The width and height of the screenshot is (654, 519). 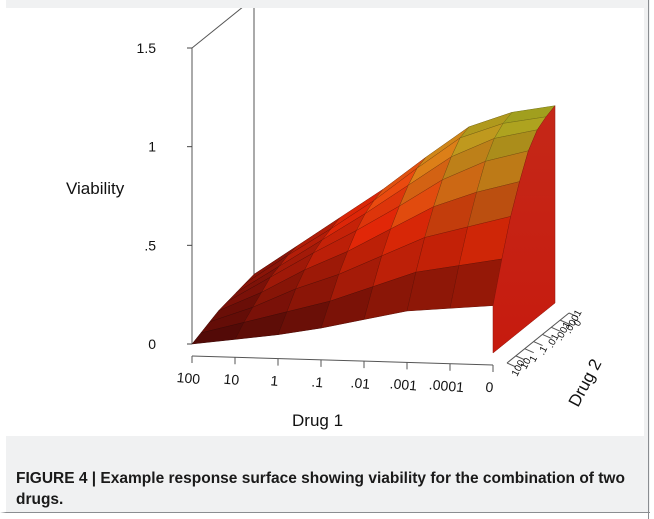 I want to click on side-wall-top, so click(x=222, y=24).